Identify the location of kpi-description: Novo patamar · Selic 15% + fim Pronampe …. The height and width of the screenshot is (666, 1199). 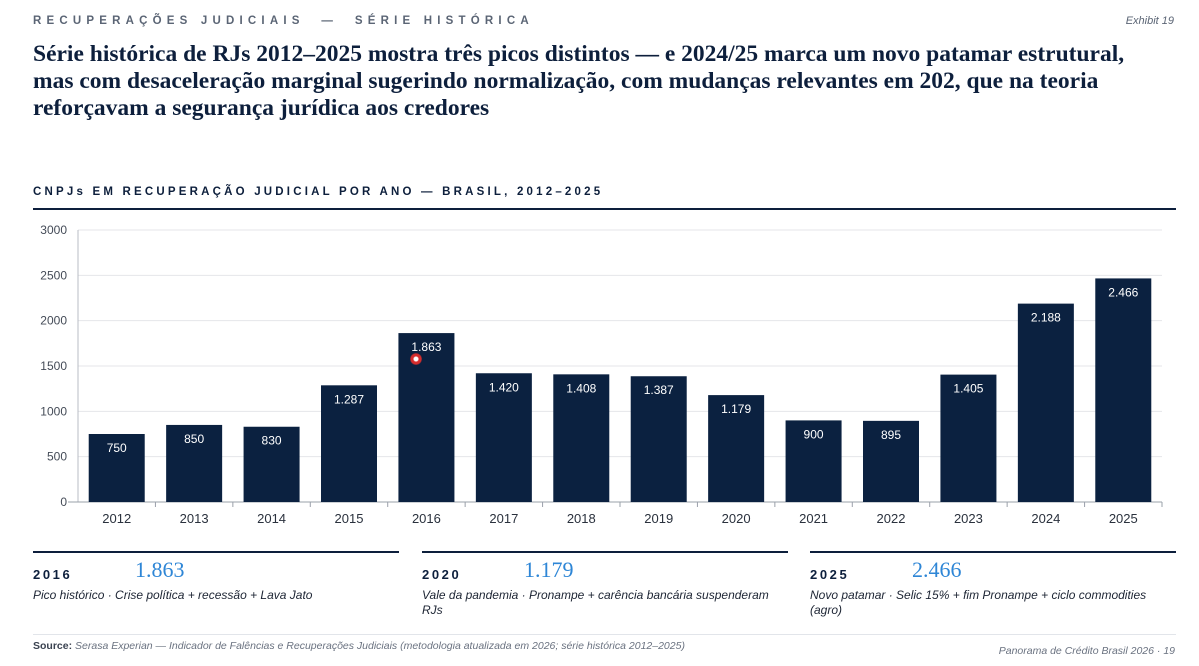
(978, 602).